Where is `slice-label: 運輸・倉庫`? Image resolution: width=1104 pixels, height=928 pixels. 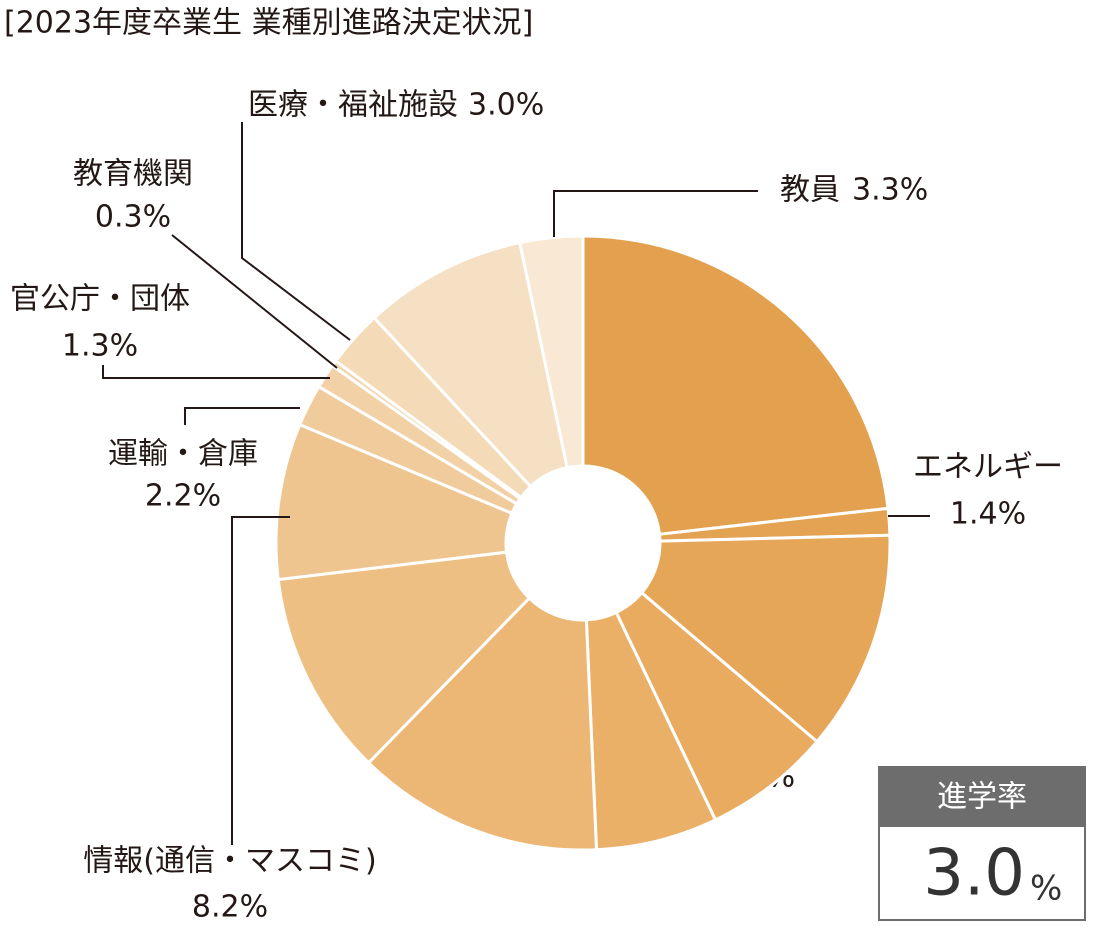 slice-label: 運輸・倉庫 is located at coordinates (183, 454).